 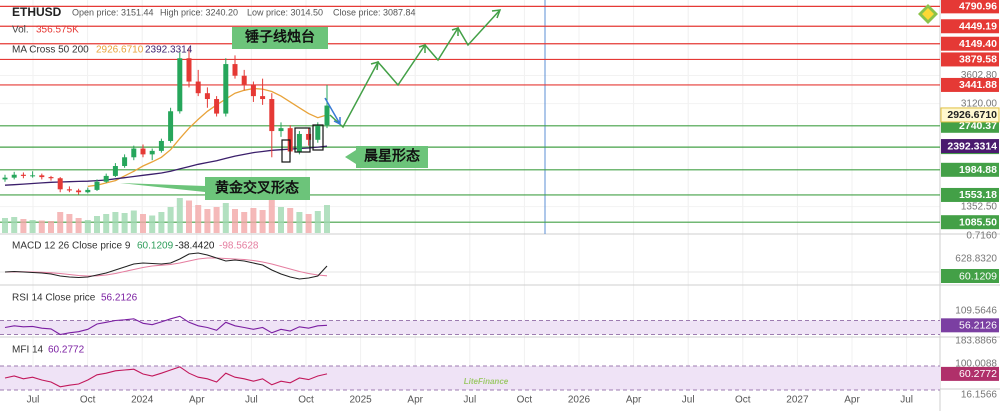 I want to click on macd-reading: -38.4420, so click(x=195, y=246).